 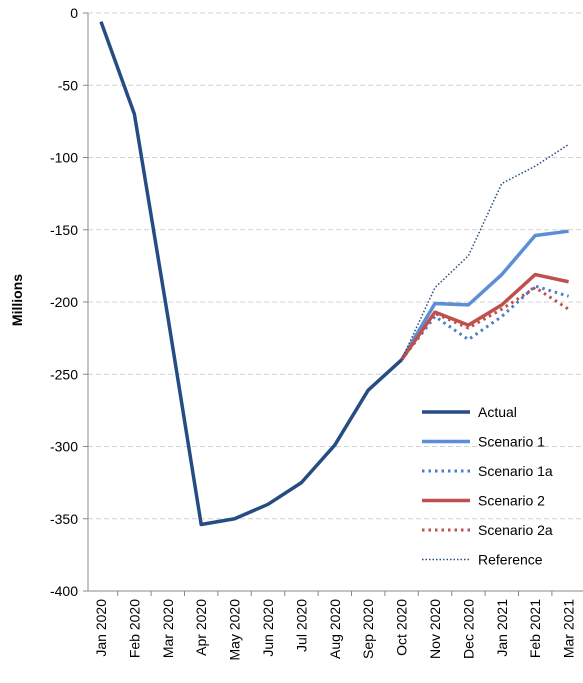 I want to click on y-tick-label: 0, so click(x=74, y=13).